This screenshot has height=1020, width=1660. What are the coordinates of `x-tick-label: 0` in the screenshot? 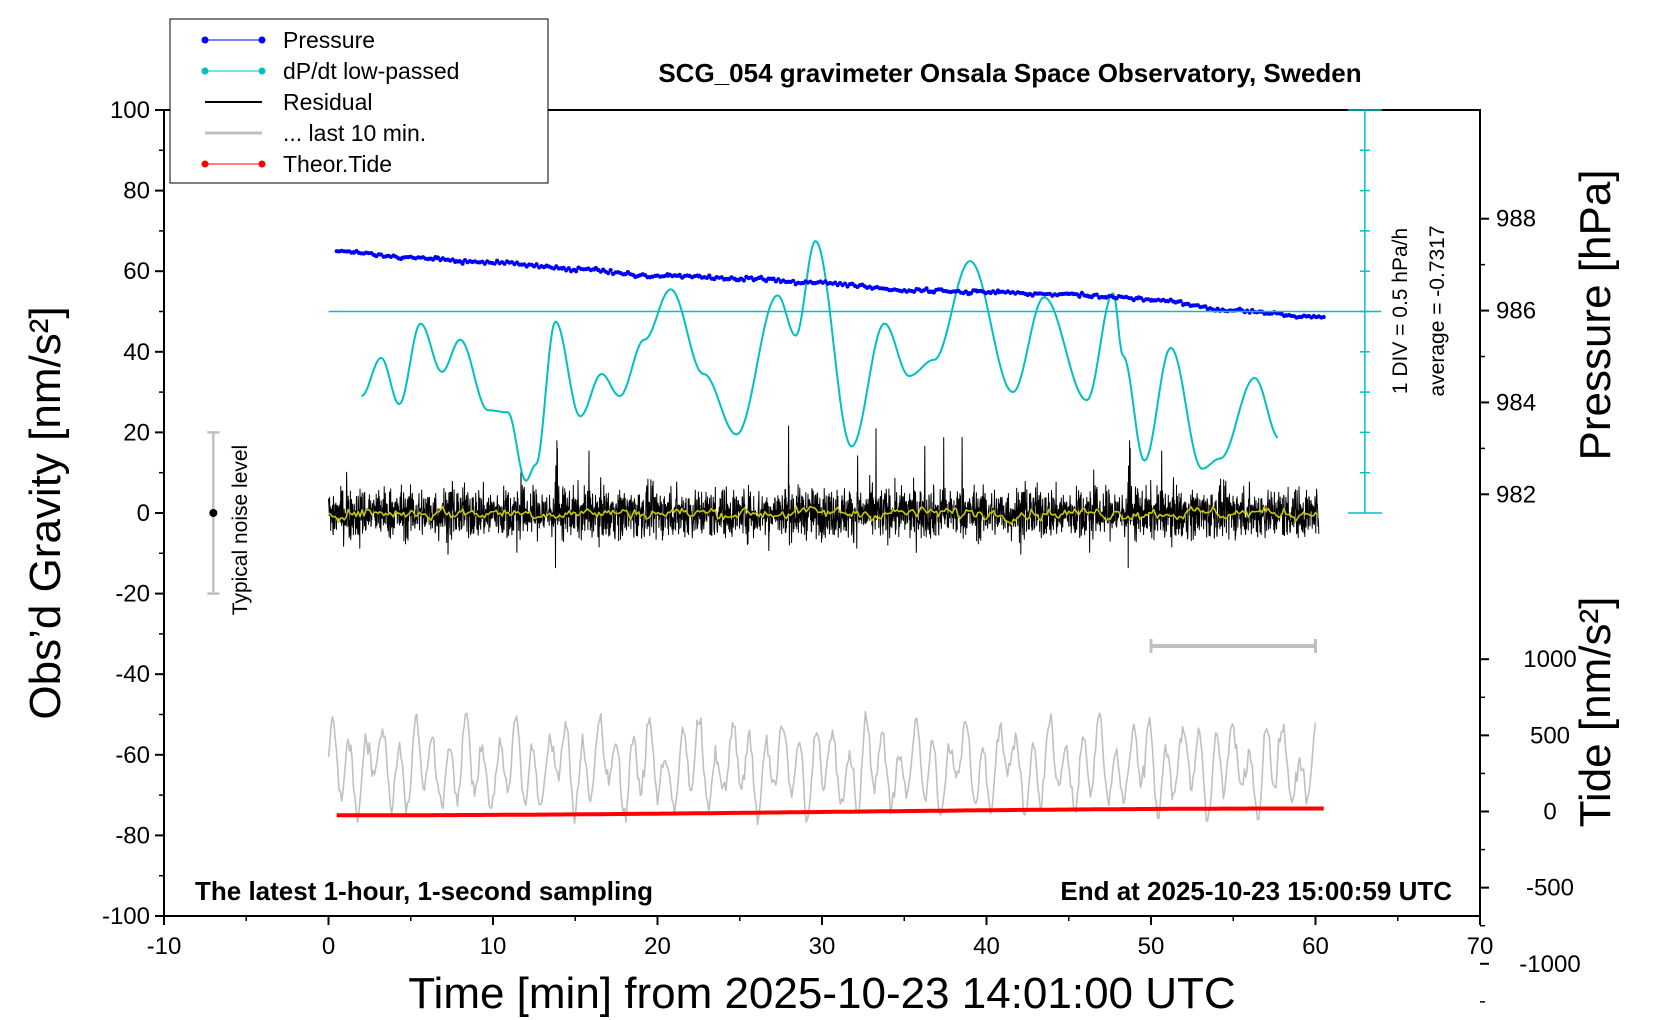 It's located at (328, 946).